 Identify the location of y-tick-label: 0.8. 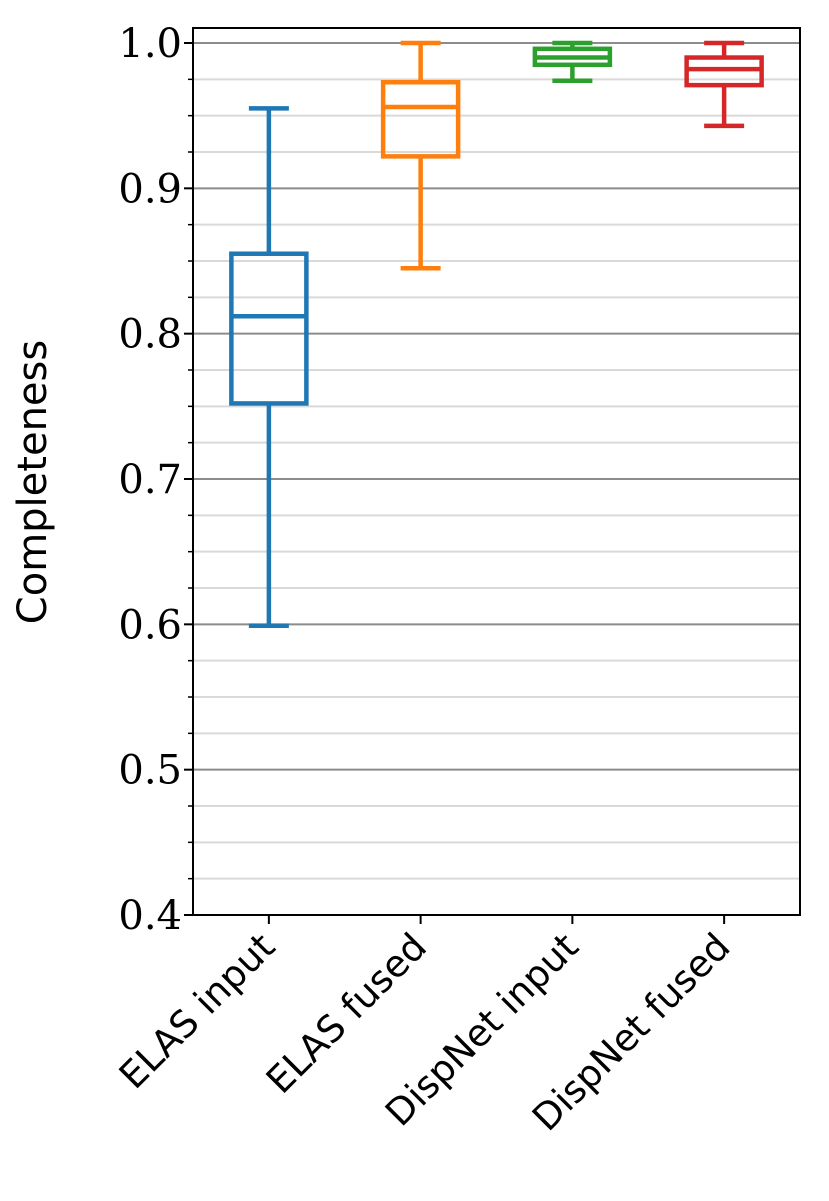
(150, 335).